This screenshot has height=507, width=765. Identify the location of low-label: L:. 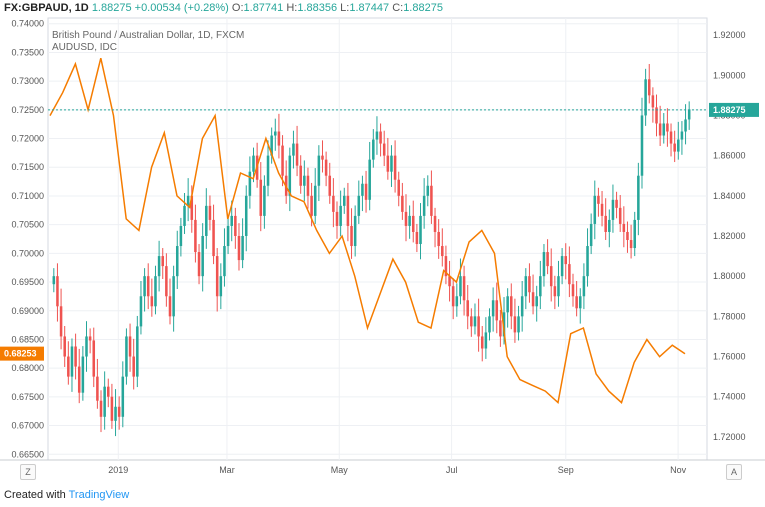
(345, 8).